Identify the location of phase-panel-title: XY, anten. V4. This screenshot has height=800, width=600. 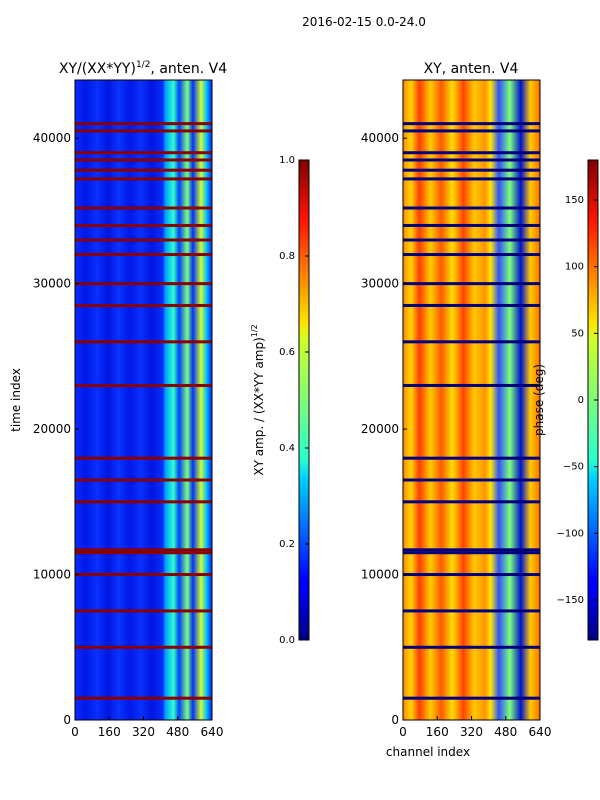
(471, 69).